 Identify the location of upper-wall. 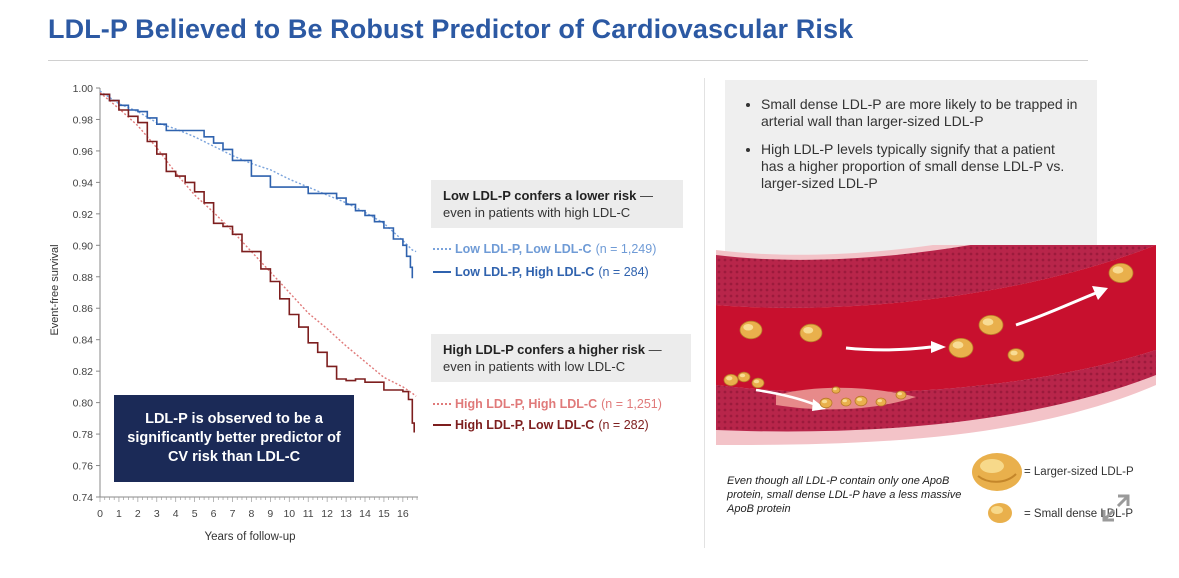
(936, 276).